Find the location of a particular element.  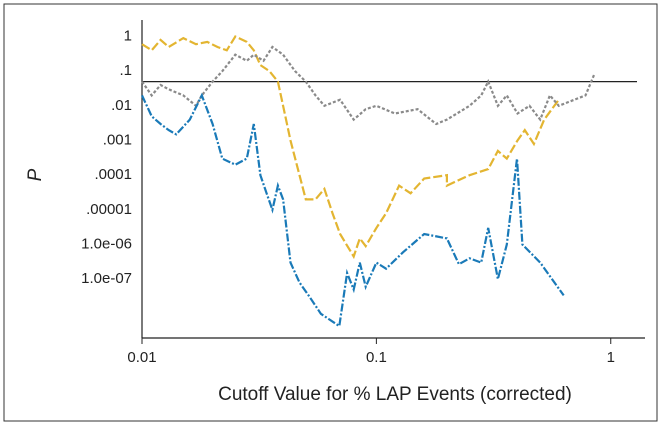

y-tick-label: .1 is located at coordinates (125, 70).